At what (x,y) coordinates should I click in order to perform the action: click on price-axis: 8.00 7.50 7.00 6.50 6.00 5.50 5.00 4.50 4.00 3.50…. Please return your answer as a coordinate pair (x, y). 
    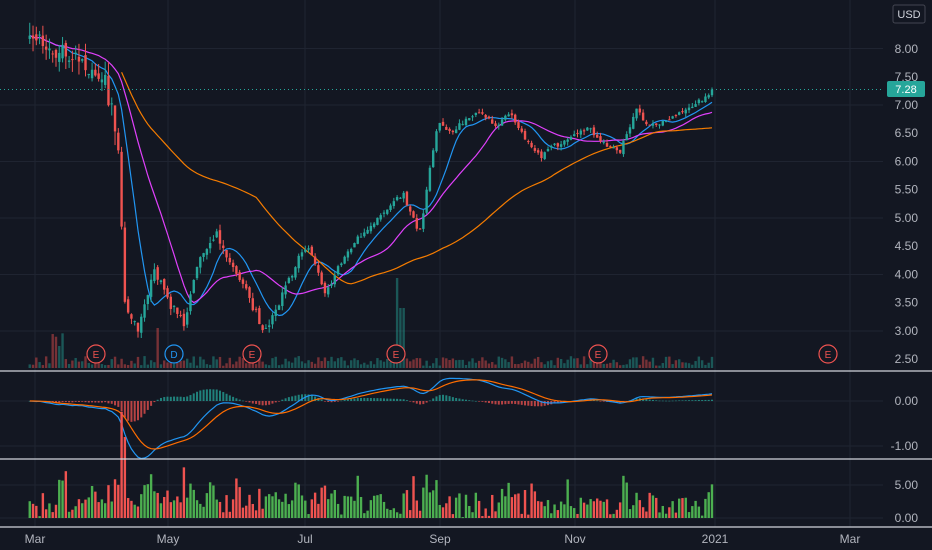
    Looking at the image, I should click on (905, 283).